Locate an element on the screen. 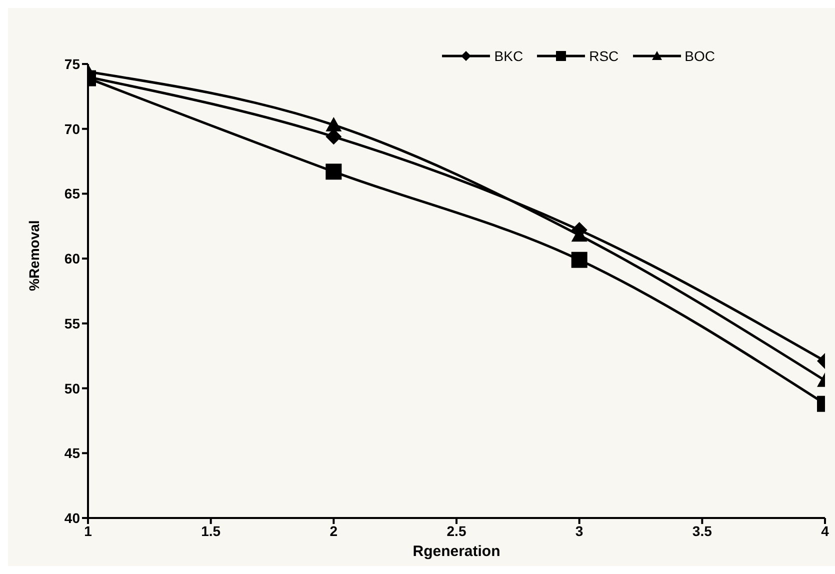 This screenshot has width=835, height=574. legend-label: BOC is located at coordinates (699, 56).